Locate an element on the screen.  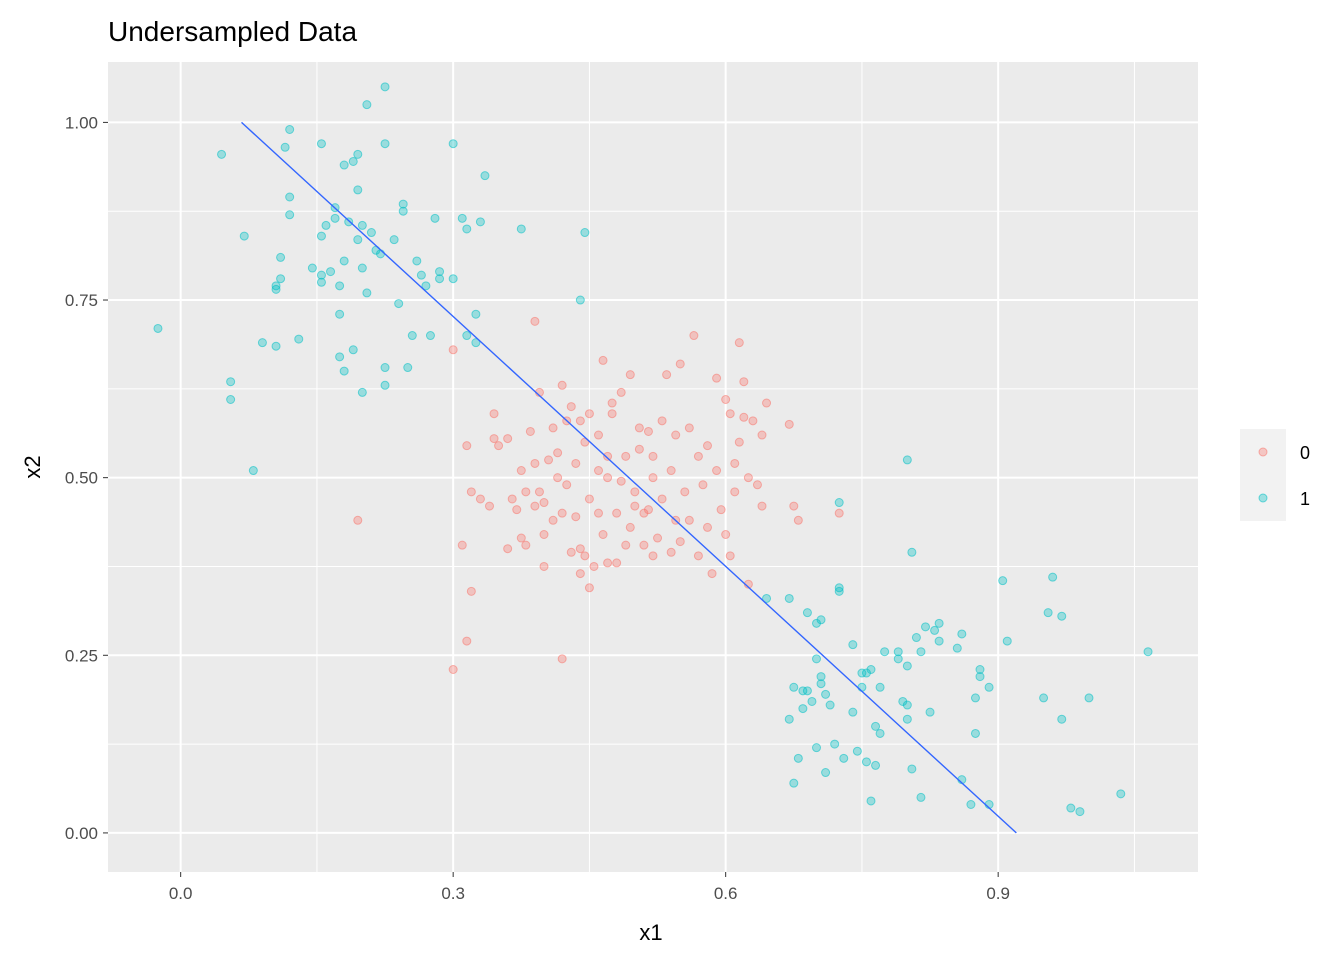
x-tick-label: 0.9 is located at coordinates (998, 893).